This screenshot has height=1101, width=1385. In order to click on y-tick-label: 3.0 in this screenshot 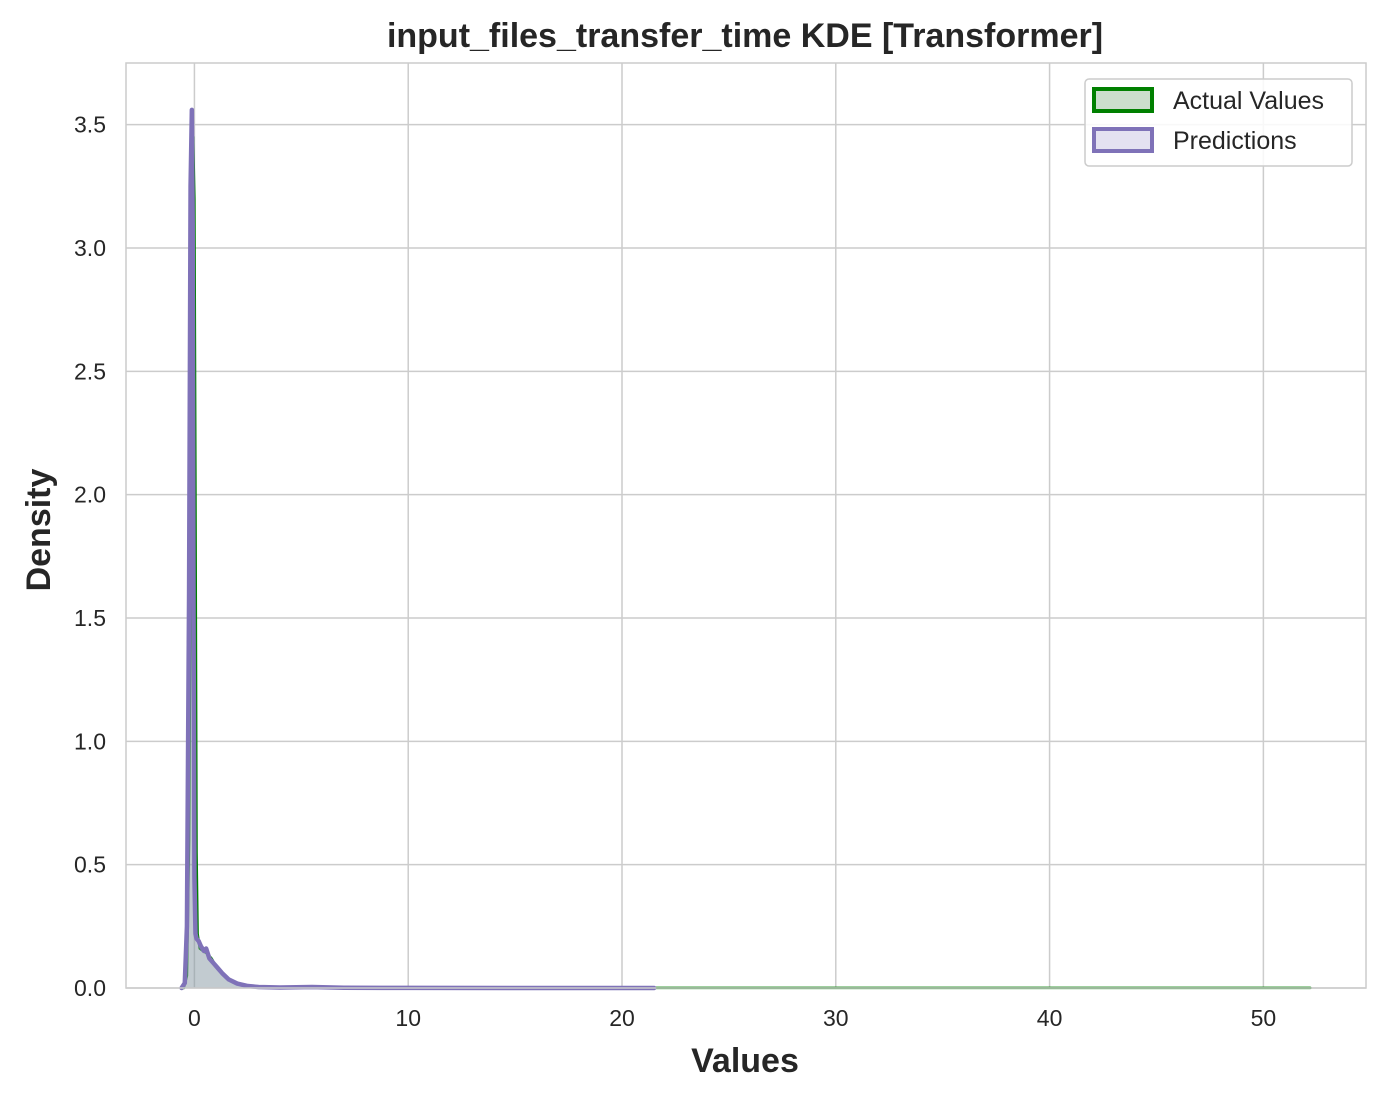, I will do `click(90, 248)`.